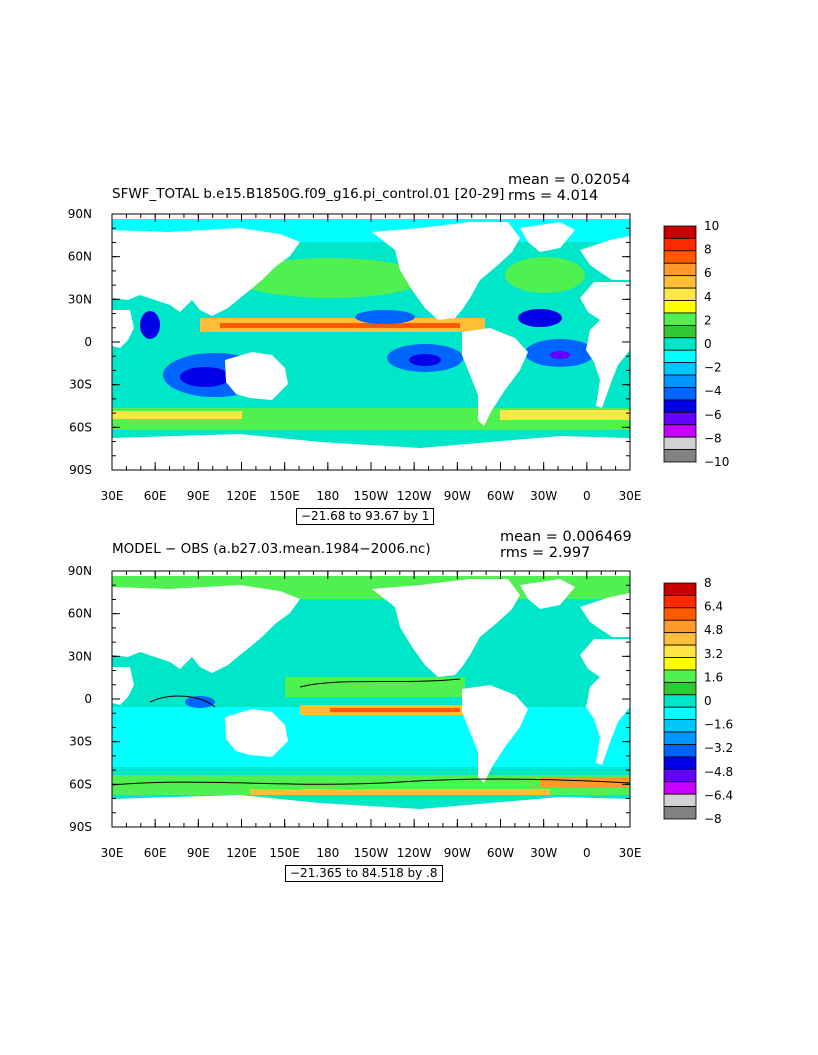  What do you see at coordinates (569, 180) in the screenshot?
I see `mean-label: mean = 0.02054` at bounding box center [569, 180].